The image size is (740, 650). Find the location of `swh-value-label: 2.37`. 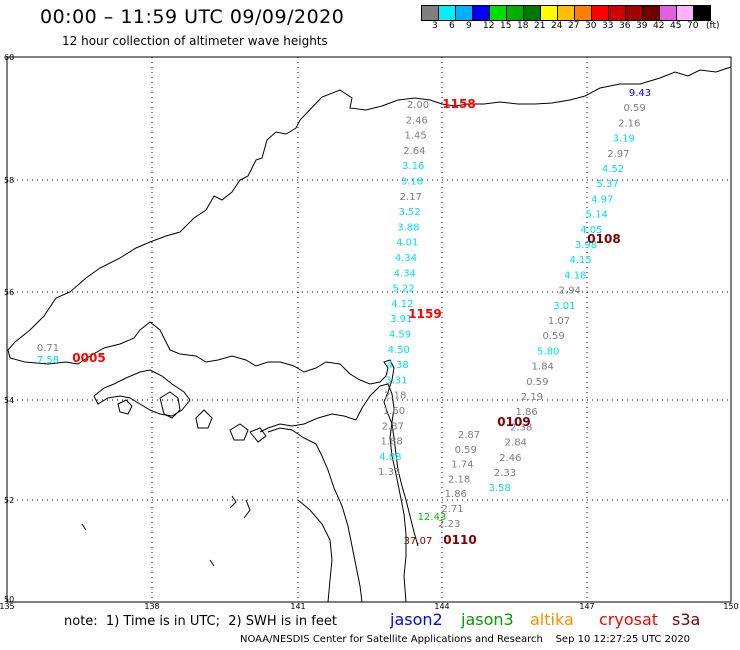

swh-value-label: 2.37 is located at coordinates (393, 426).